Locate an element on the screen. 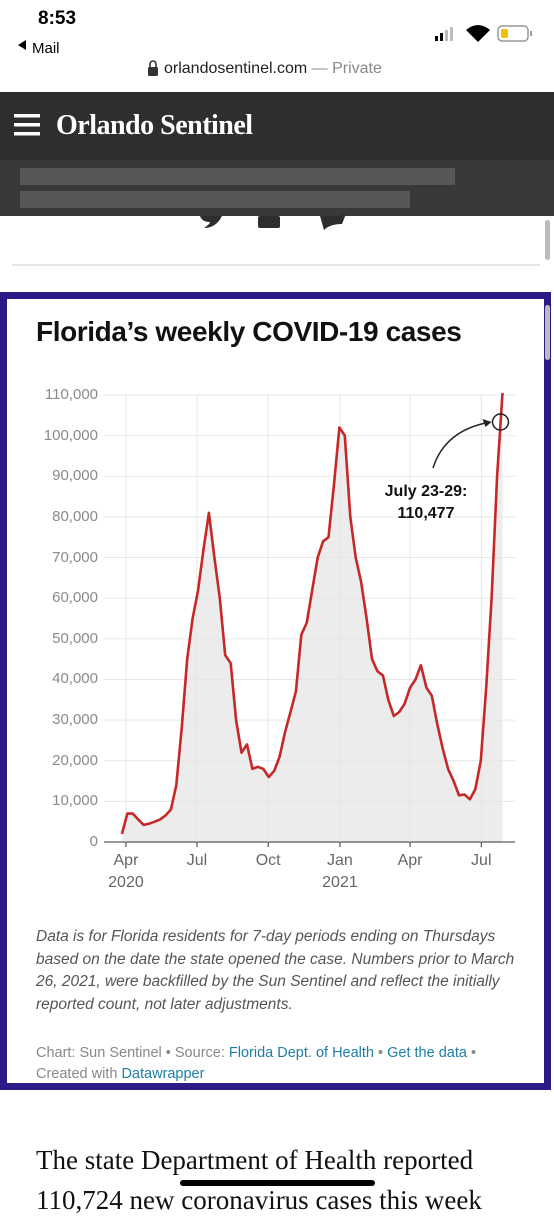 The height and width of the screenshot is (1220, 554). source-link: Florida Dept. of Health is located at coordinates (301, 1053).